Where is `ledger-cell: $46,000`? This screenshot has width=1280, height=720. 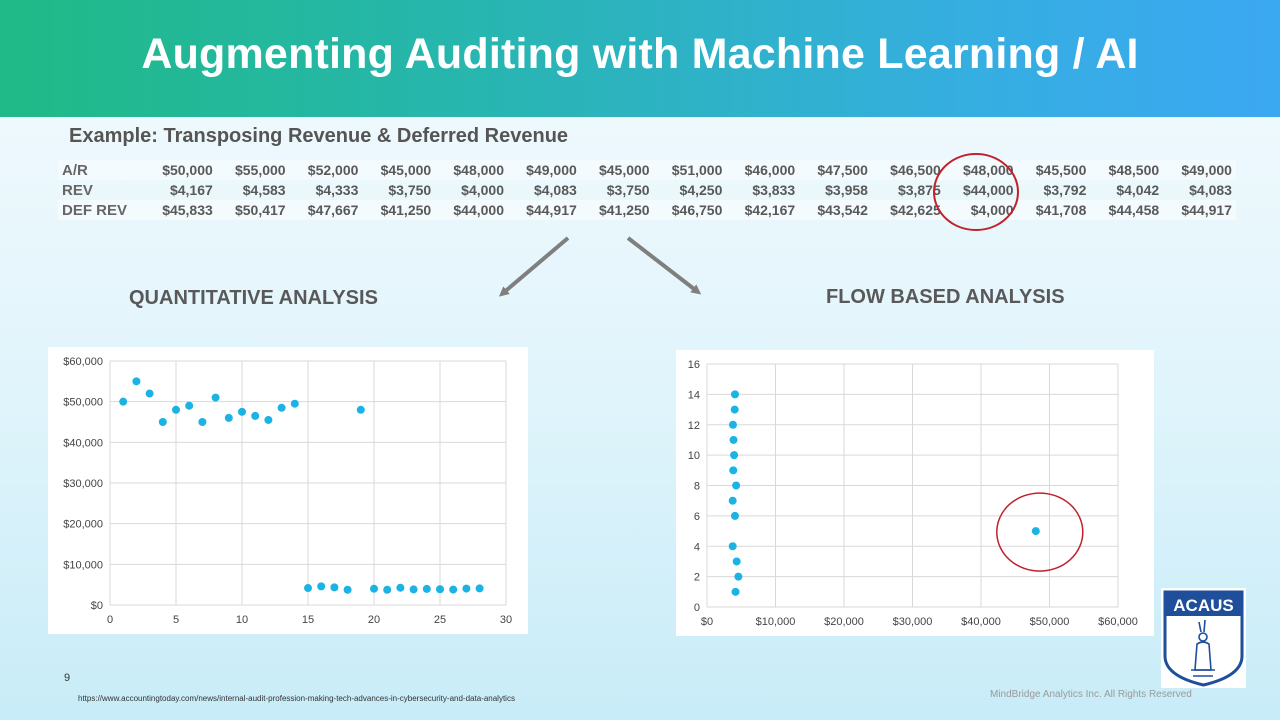
ledger-cell: $46,000 is located at coordinates (763, 170).